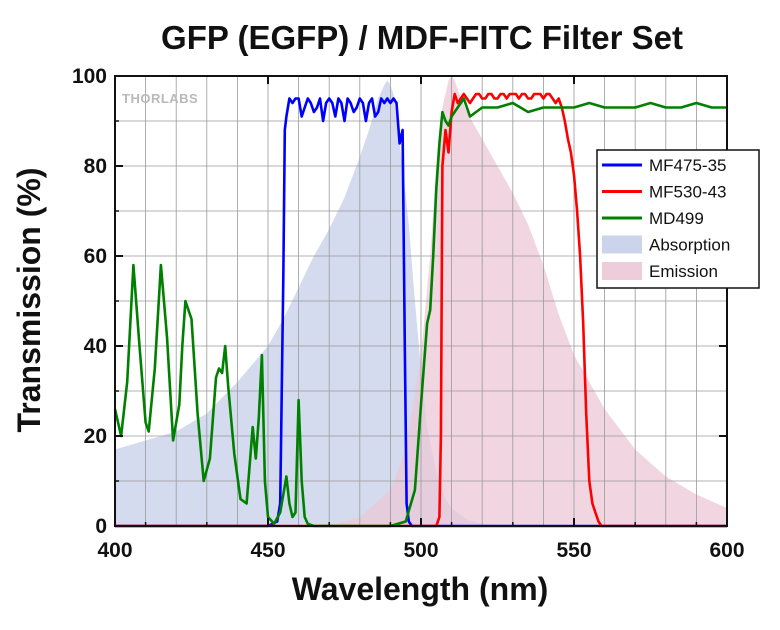  What do you see at coordinates (420, 550) in the screenshot?
I see `x-tick-label: 500` at bounding box center [420, 550].